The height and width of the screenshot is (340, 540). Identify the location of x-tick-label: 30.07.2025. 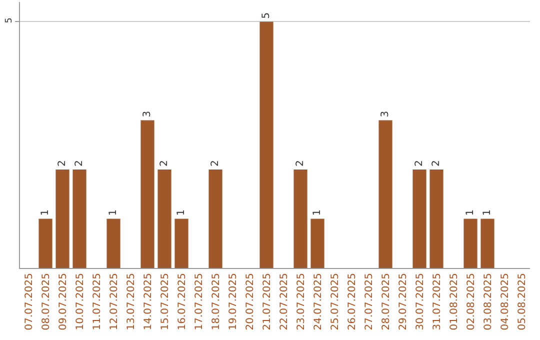
(420, 301).